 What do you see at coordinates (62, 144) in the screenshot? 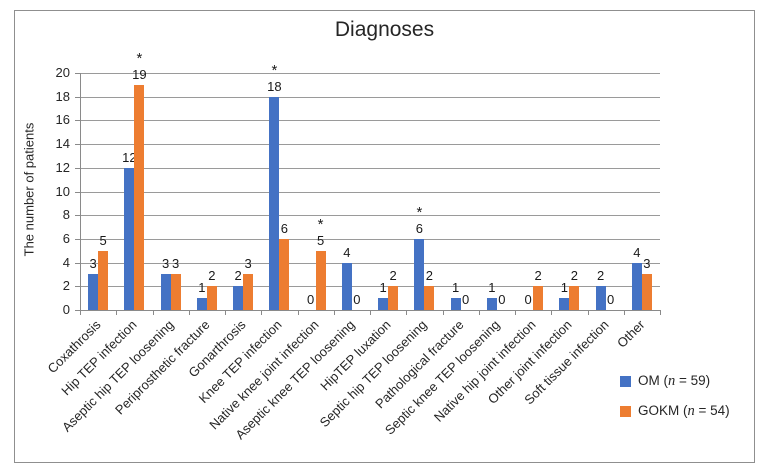
I see `y-tick-label: 14` at bounding box center [62, 144].